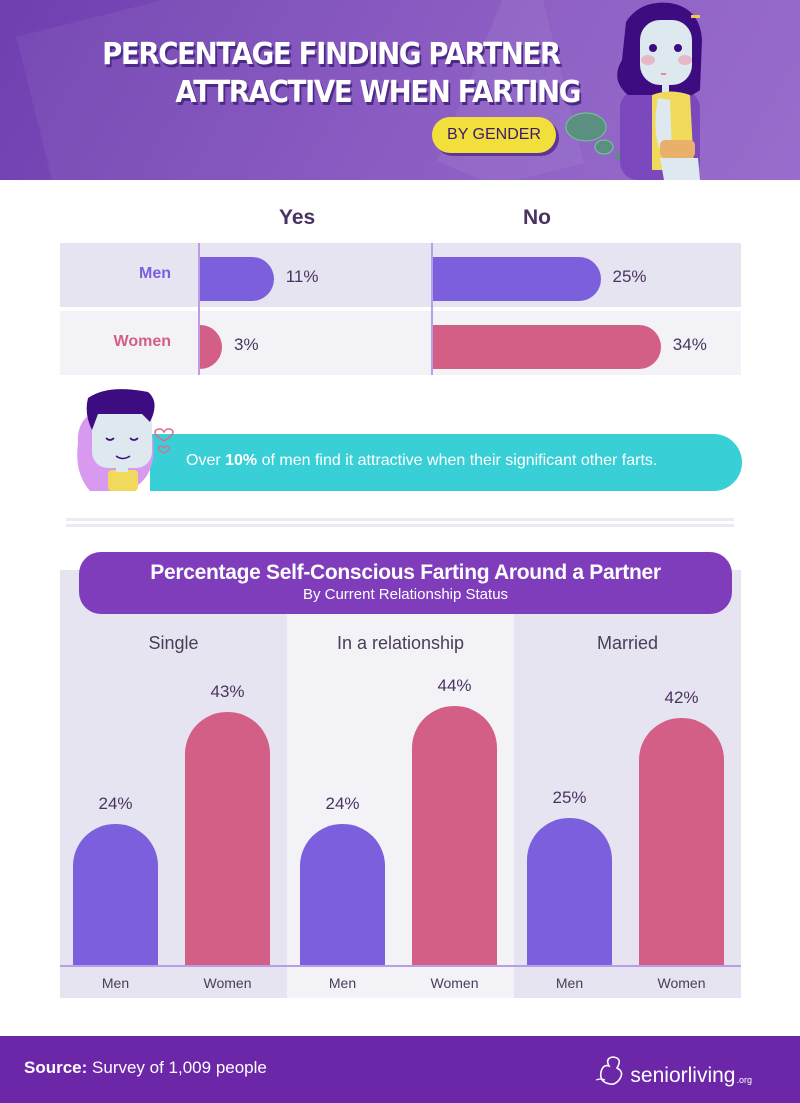 This screenshot has height=1103, width=800. Describe the element at coordinates (432, 309) in the screenshot. I see `axis-line-no` at that location.